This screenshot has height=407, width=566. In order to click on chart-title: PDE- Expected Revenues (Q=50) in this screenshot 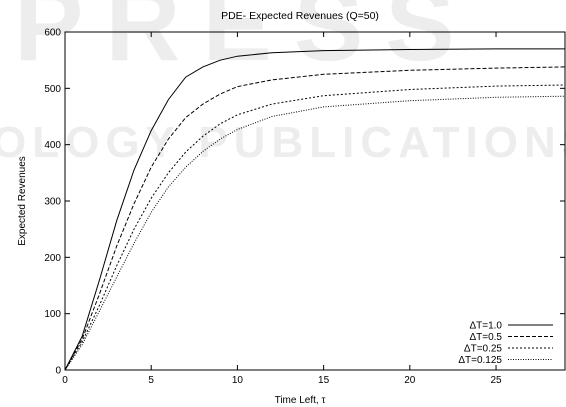, I will do `click(300, 16)`.